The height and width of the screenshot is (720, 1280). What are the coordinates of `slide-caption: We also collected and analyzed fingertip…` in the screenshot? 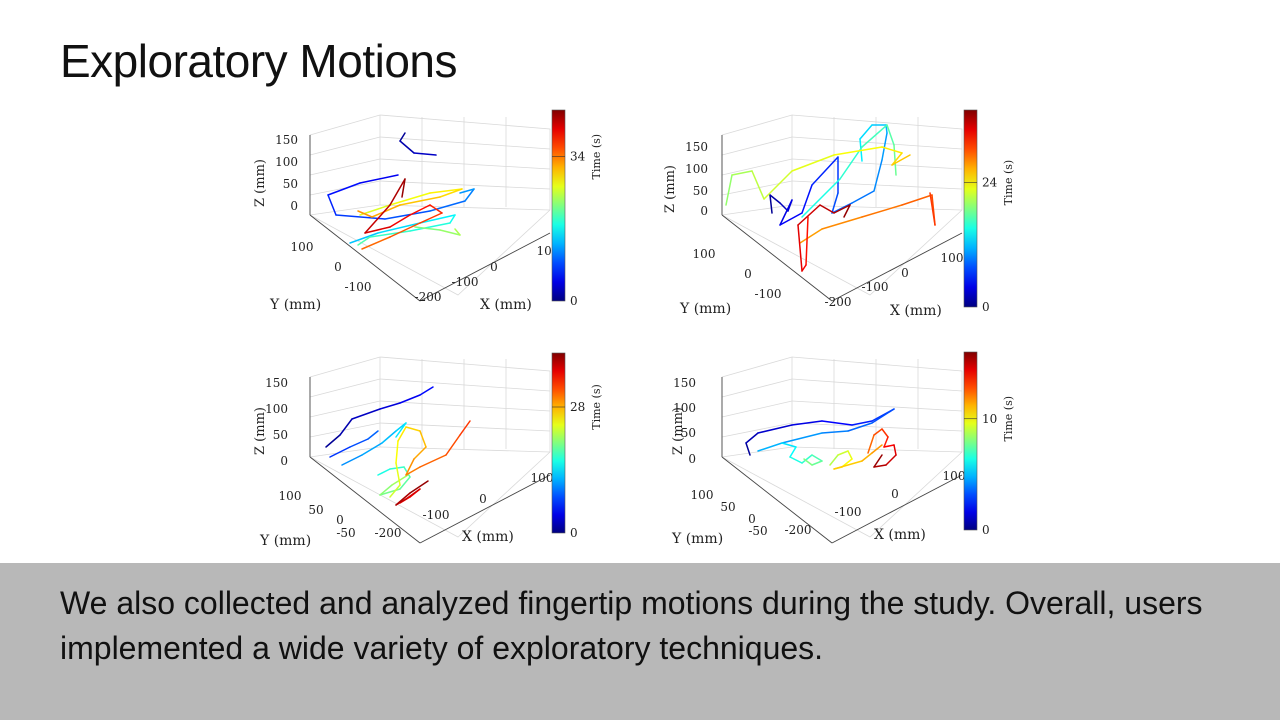 It's located at (631, 625).